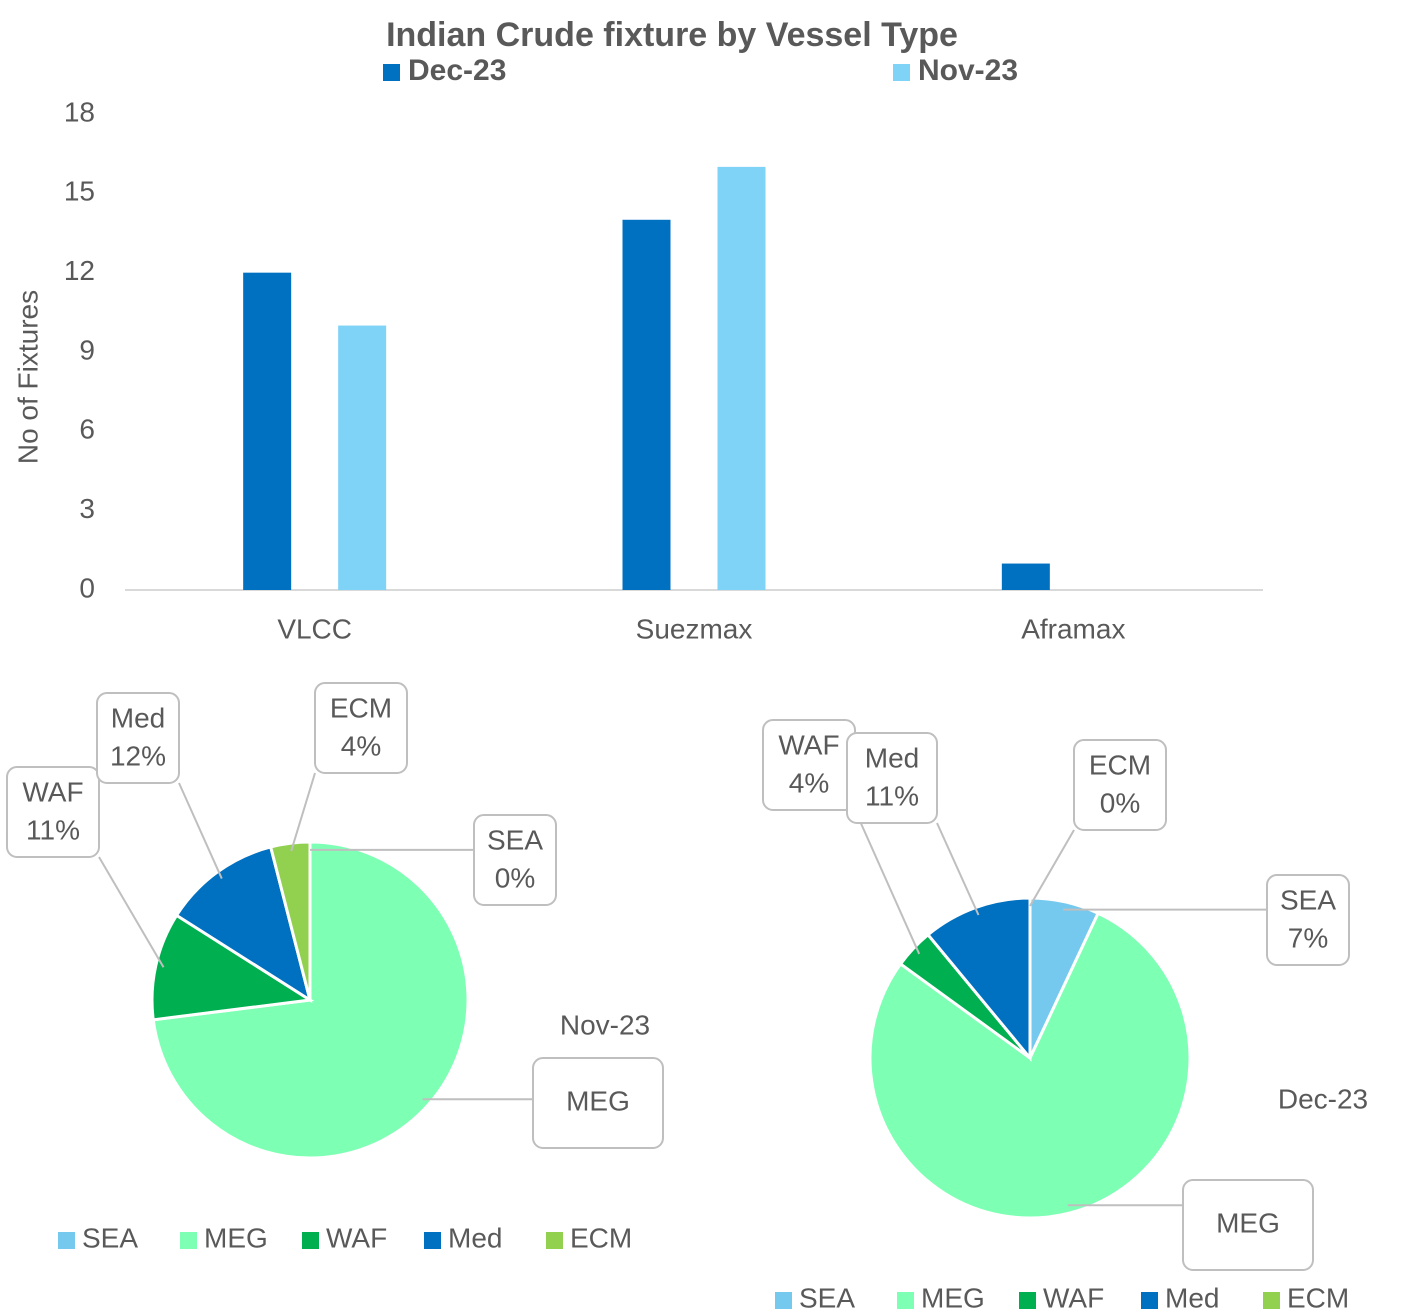 This screenshot has width=1402, height=1315. What do you see at coordinates (27, 377) in the screenshot?
I see `y-axis-label: No of Fixtures` at bounding box center [27, 377].